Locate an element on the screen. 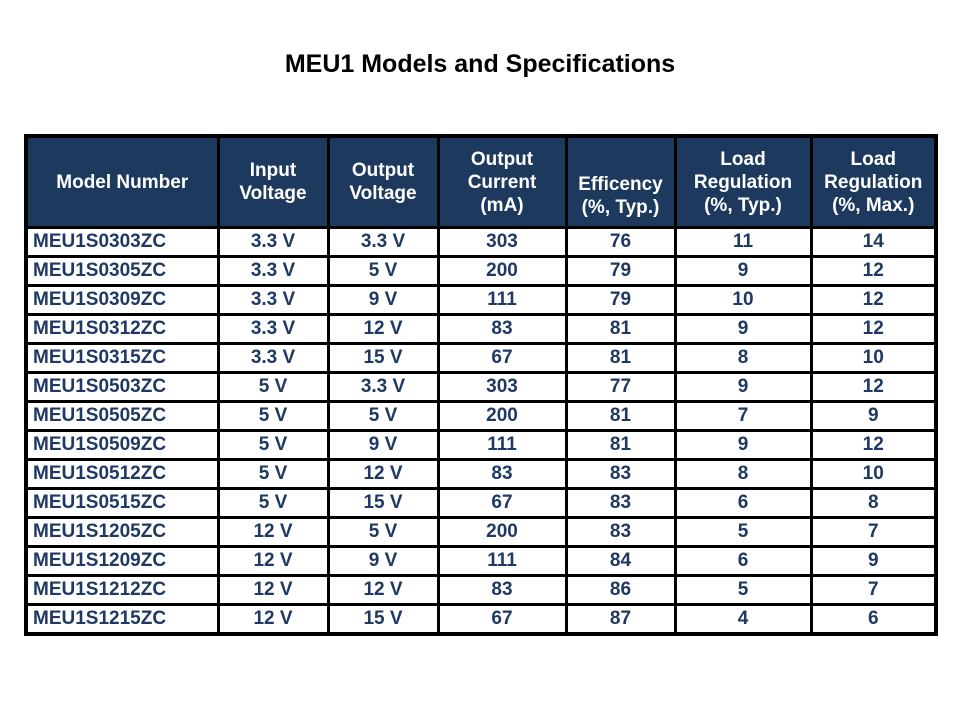 Image resolution: width=960 pixels, height=720 pixels. table-row: MEU1S0315ZC 3.3 V 15 V 67 81 8 10 is located at coordinates (481, 358).